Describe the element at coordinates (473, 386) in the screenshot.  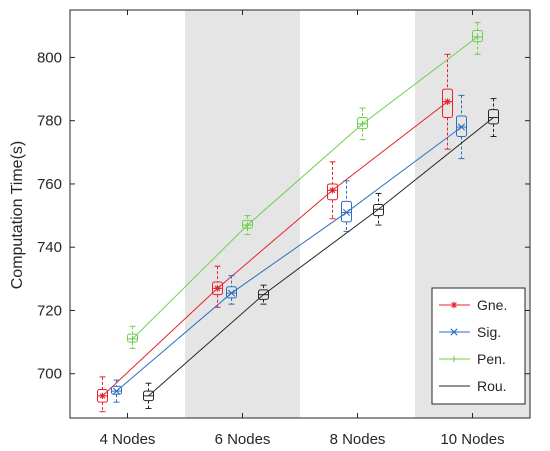
I see `legend-item: Rou.` at that location.